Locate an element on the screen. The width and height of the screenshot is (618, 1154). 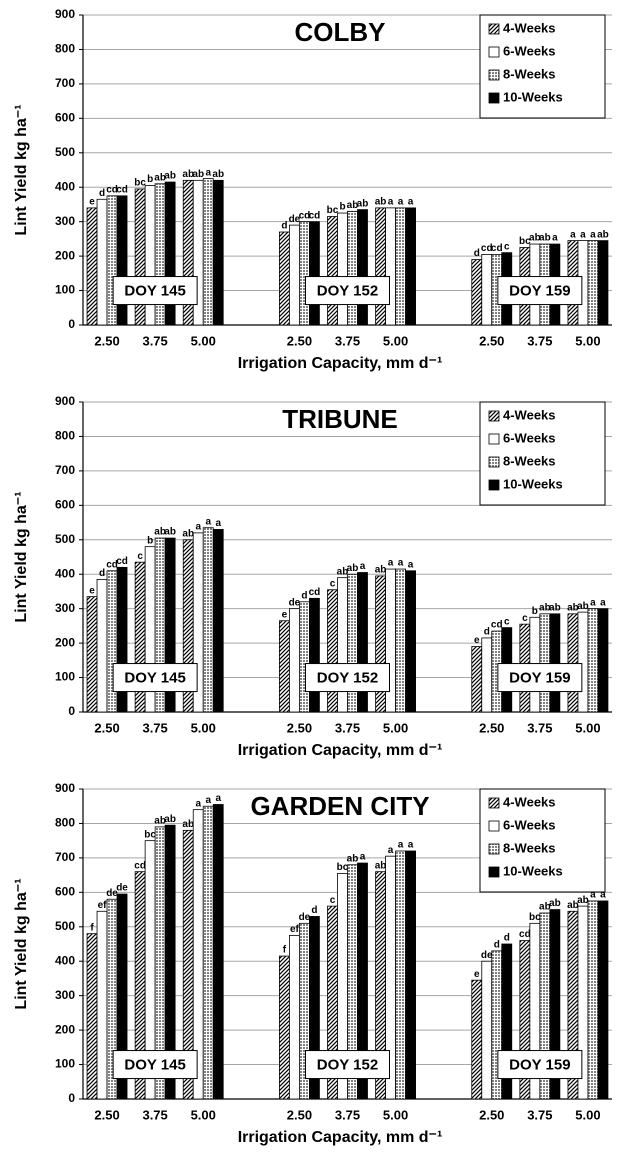
y-tick-label: 300 is located at coordinates (65, 221).